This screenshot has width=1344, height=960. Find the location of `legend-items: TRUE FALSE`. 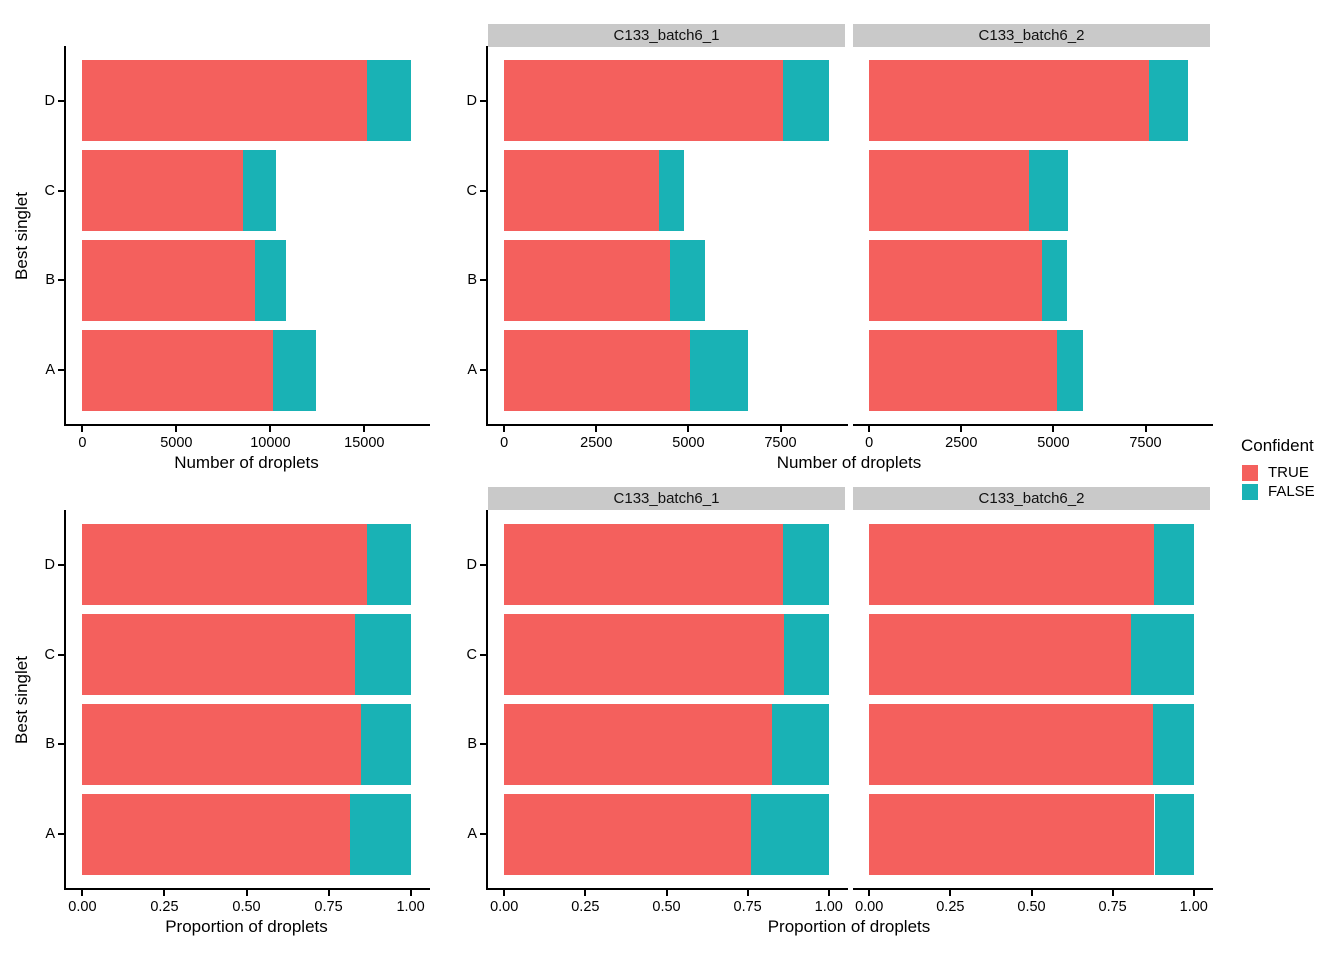

legend-items: TRUE FALSE is located at coordinates (1291, 482).